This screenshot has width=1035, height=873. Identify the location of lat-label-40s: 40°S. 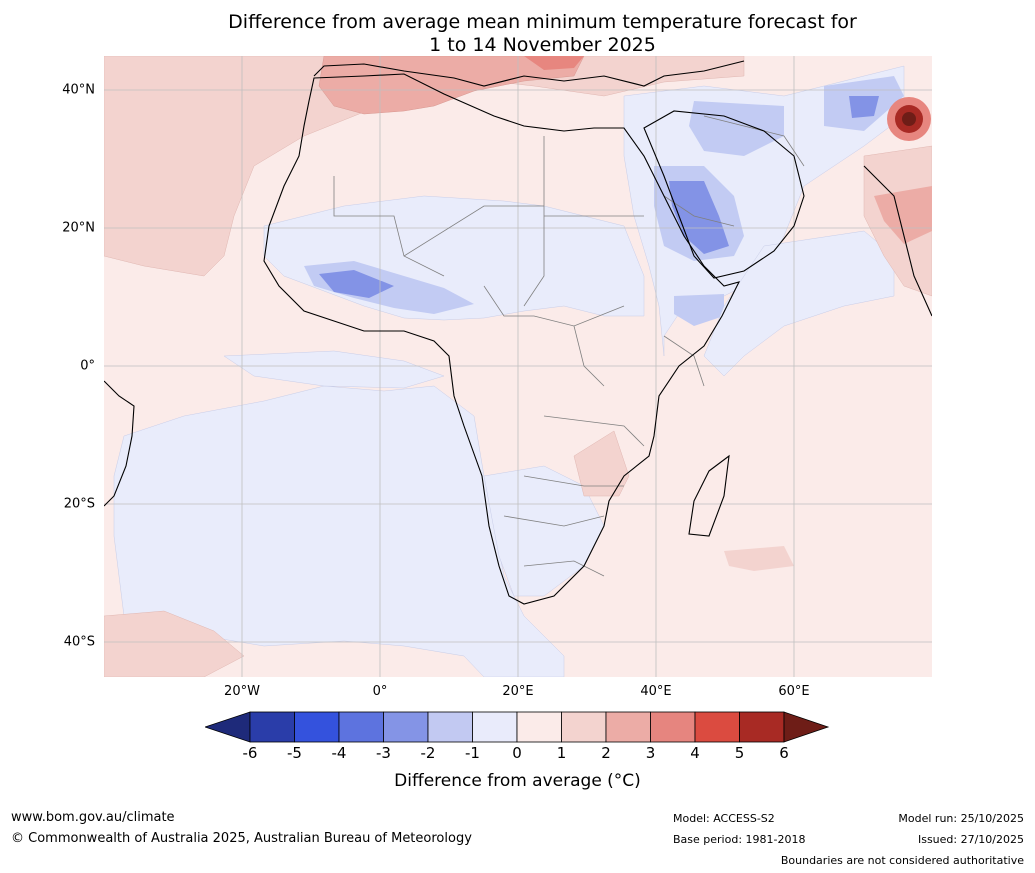
(79, 642).